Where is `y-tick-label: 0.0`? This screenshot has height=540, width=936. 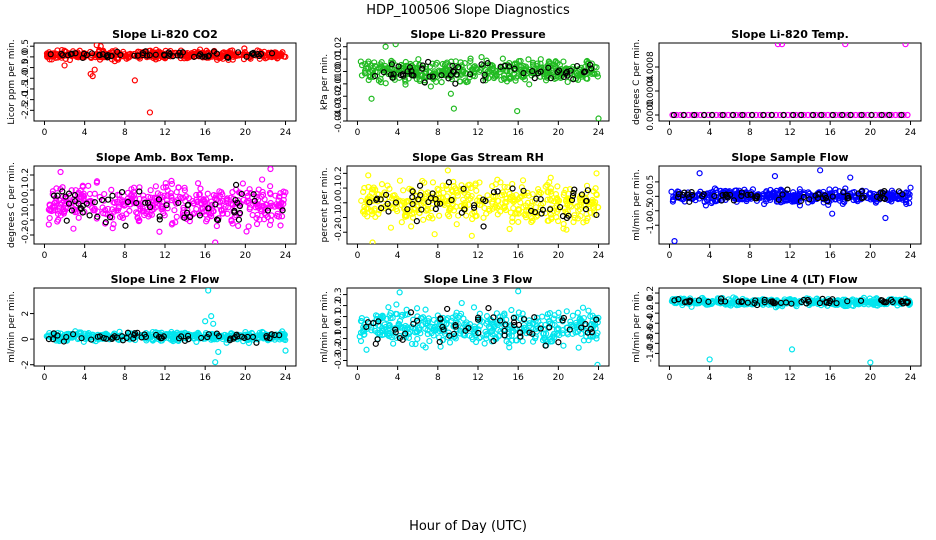 y-tick-label: 0.0 is located at coordinates (651, 196).